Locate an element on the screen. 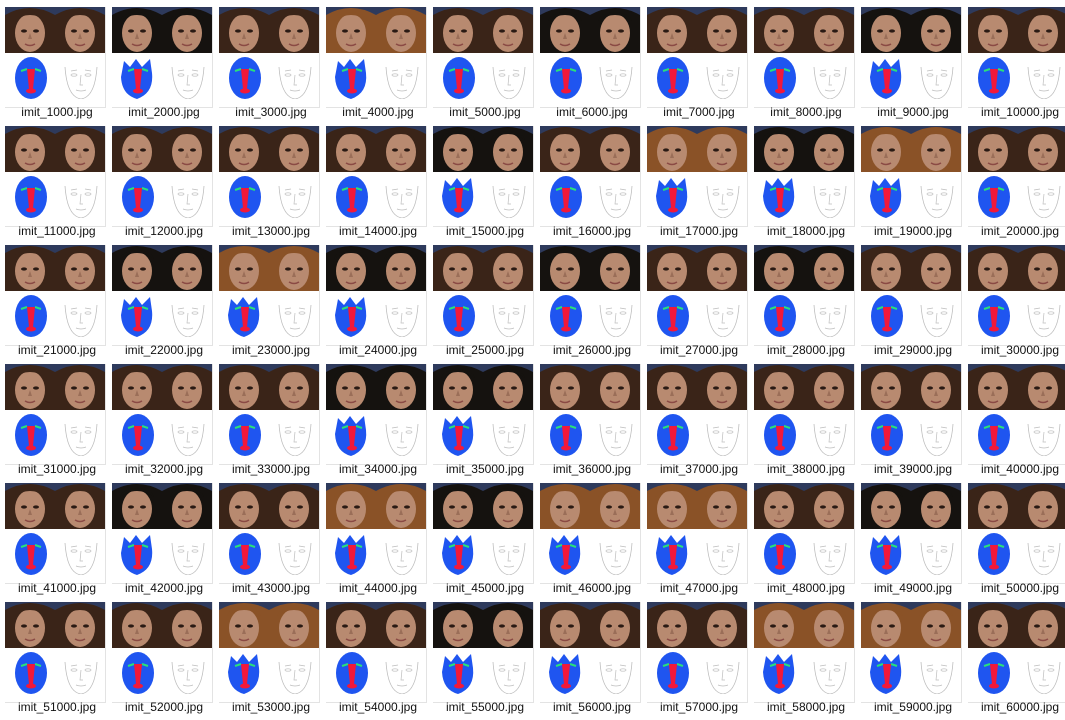 This screenshot has width=1065, height=720. file-item: imit_21000.jpg is located at coordinates (57, 304).